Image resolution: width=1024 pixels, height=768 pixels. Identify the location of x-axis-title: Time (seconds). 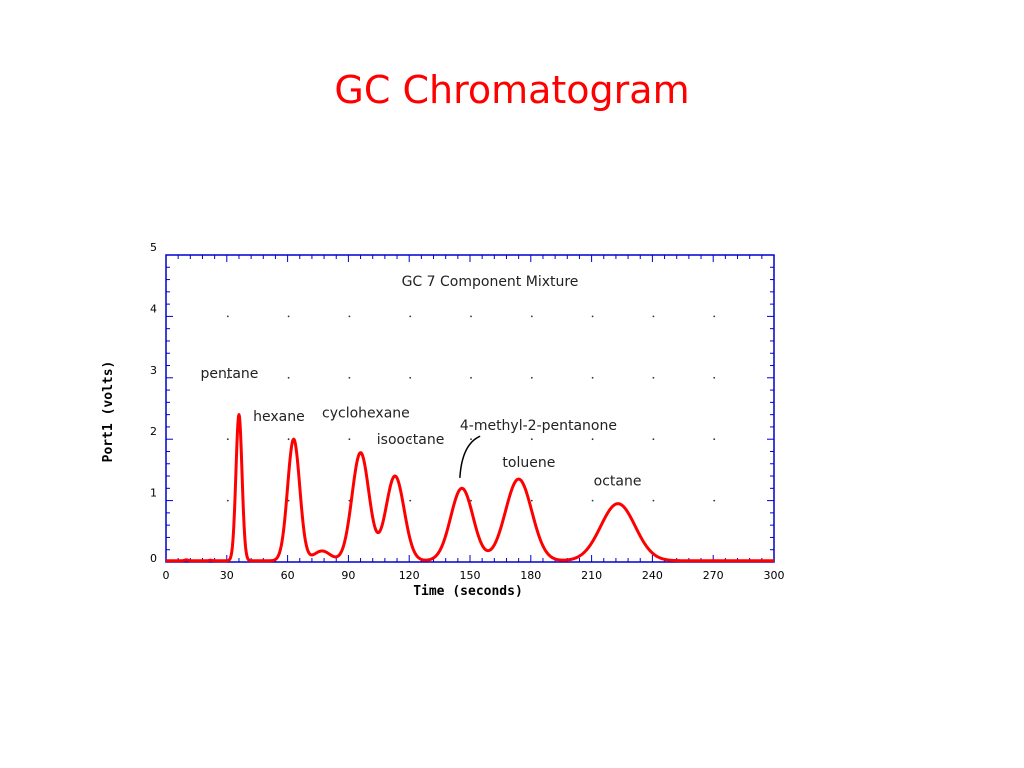
(468, 591).